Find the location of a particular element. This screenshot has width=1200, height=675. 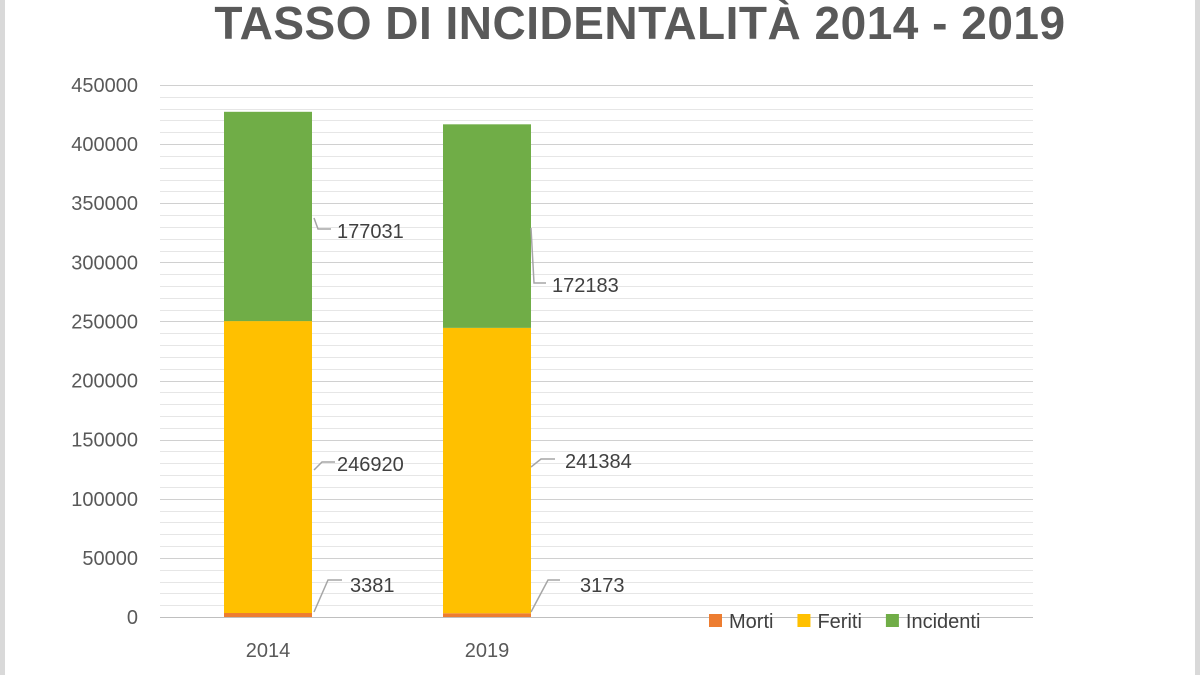

legend-swatch-feriti is located at coordinates (804, 620).